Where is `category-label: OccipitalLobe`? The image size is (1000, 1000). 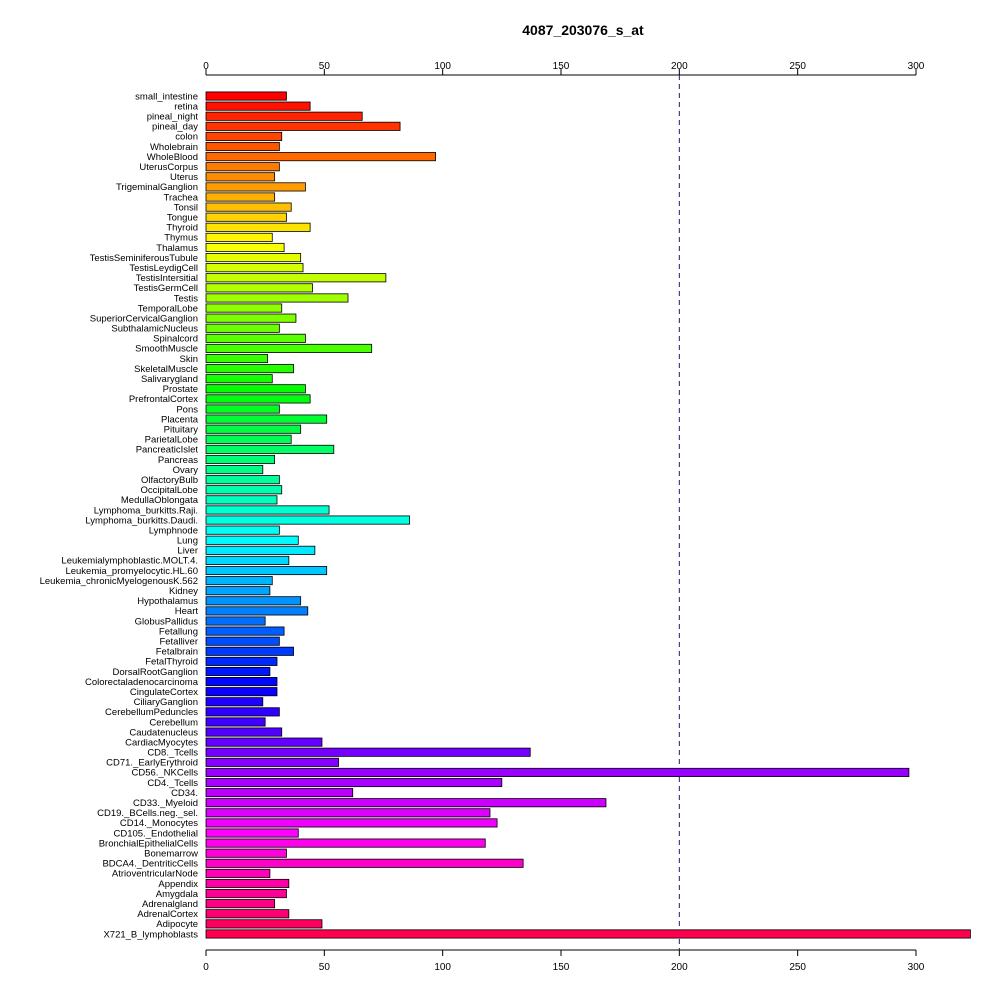
category-label: OccipitalLobe is located at coordinates (169, 490).